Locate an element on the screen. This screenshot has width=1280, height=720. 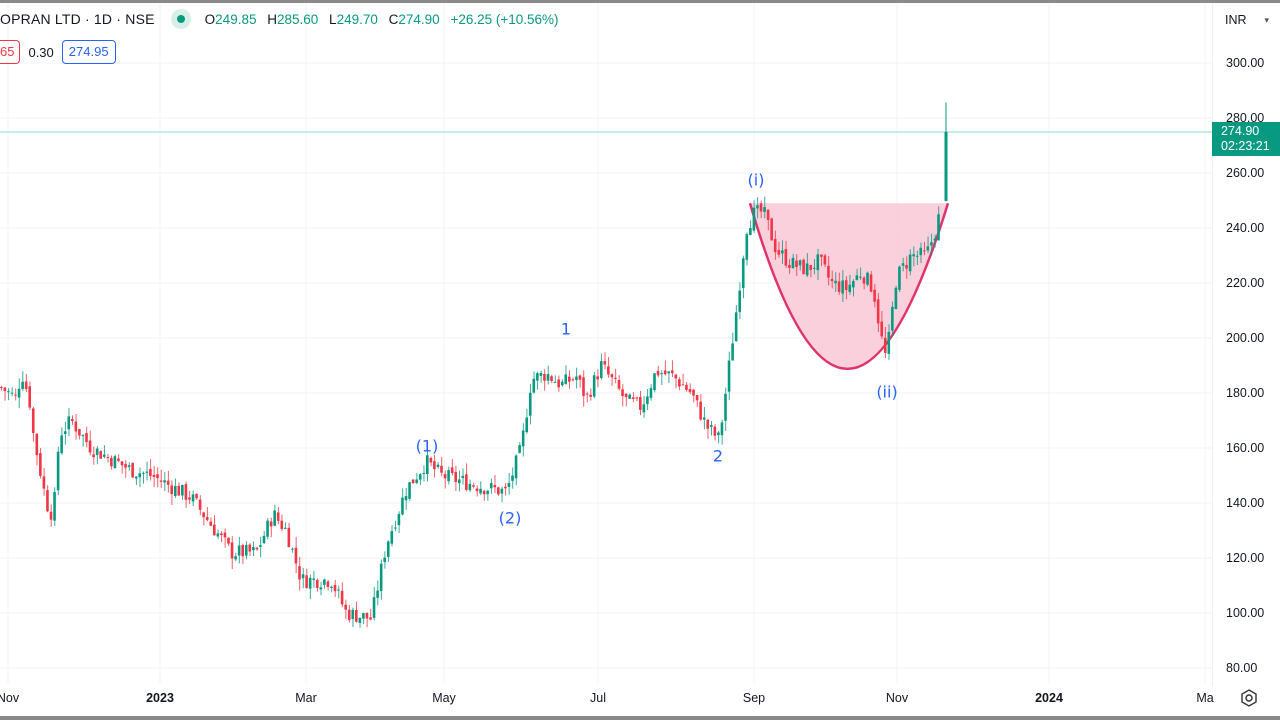
price-tick-label: 100.00 is located at coordinates (1245, 613).